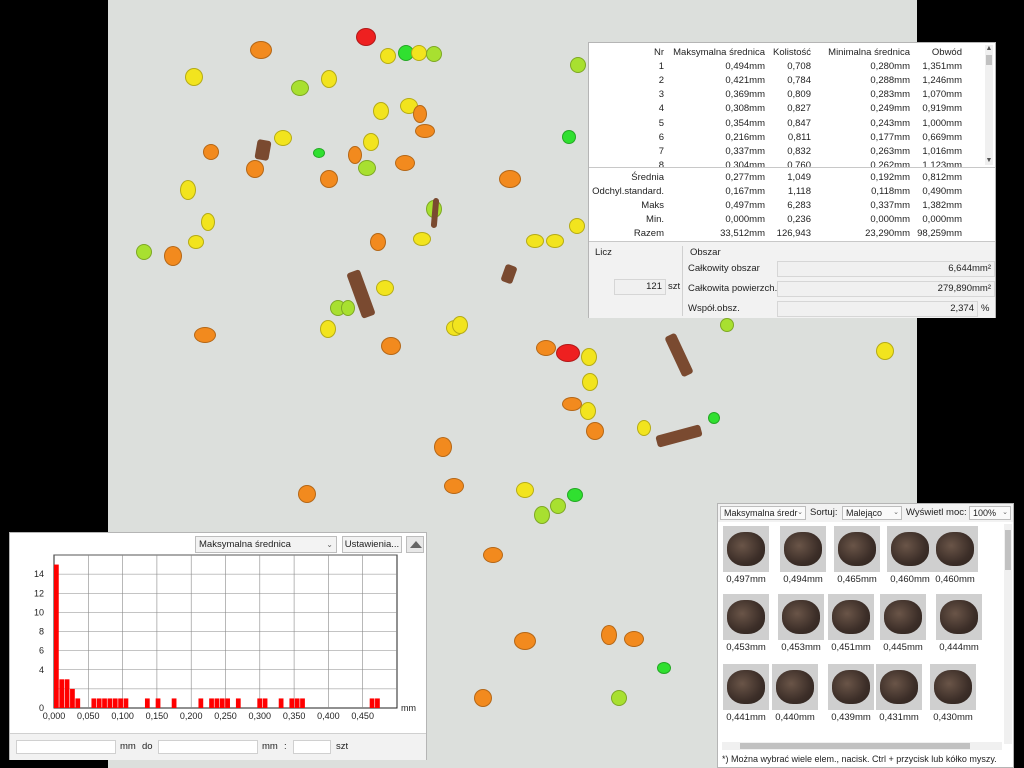 The height and width of the screenshot is (768, 1024). Describe the element at coordinates (652, 205) in the screenshot. I see `summary-label: Maks` at that location.